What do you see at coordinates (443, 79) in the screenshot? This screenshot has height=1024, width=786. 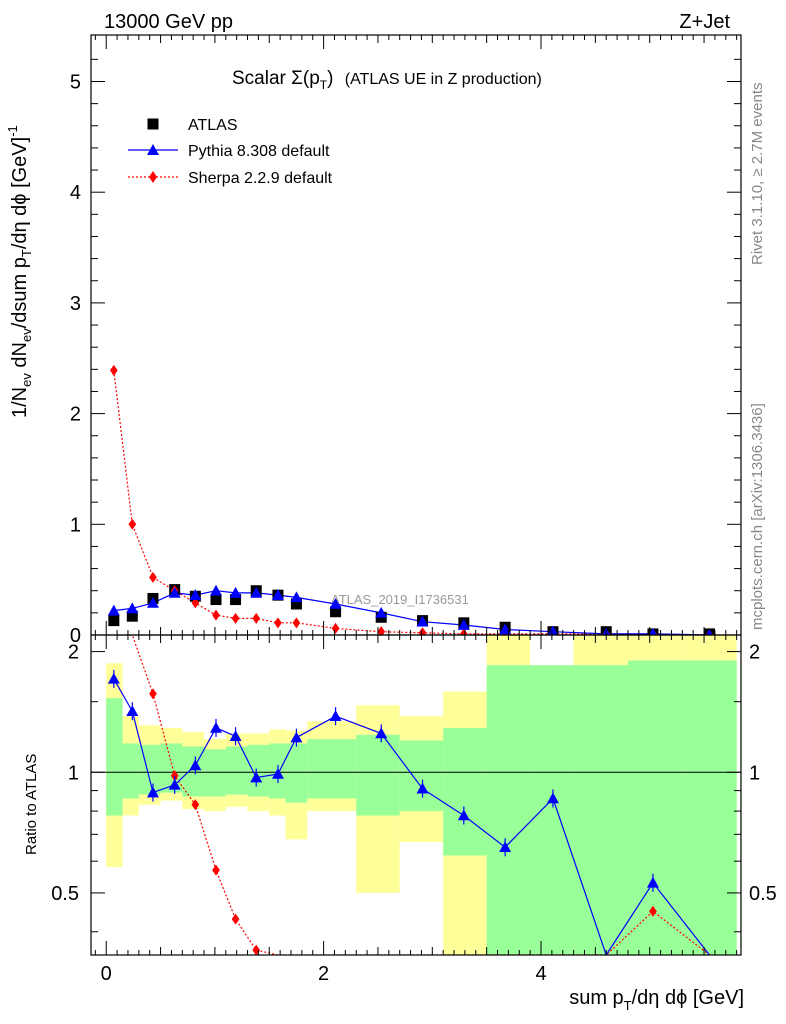 I see `plot-title-suffix: (ATLAS UE in Z production)` at bounding box center [443, 79].